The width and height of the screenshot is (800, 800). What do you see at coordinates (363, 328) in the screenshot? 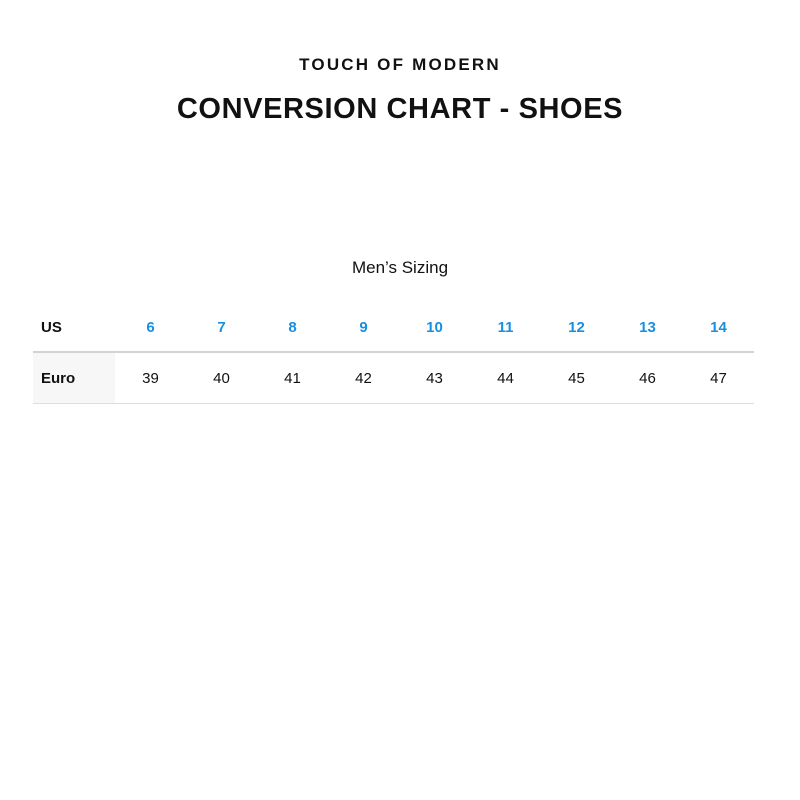
I see `table-cell: 9` at bounding box center [363, 328].